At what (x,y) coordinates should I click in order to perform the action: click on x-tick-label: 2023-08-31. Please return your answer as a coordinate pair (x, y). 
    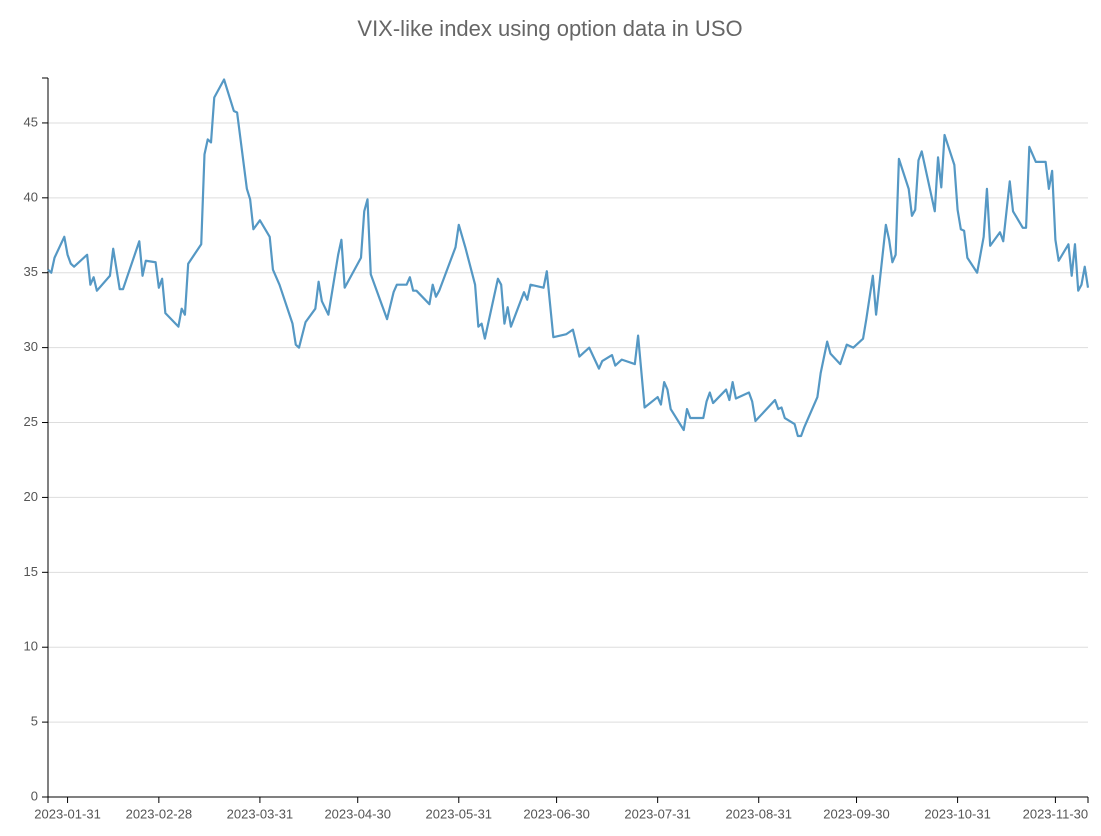
    Looking at the image, I should click on (758, 813).